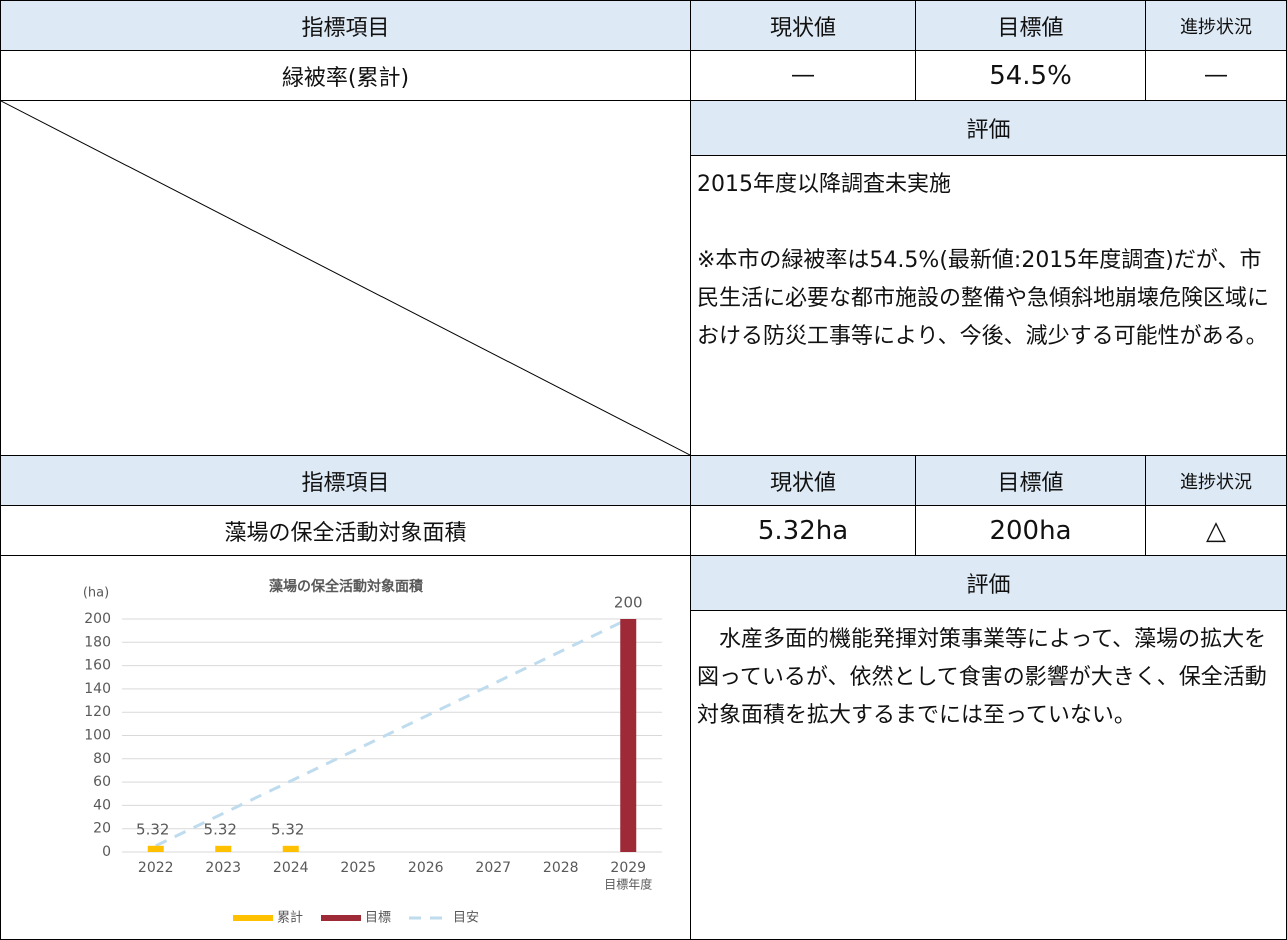 Image resolution: width=1287 pixels, height=940 pixels. I want to click on x-tick-label: 2027, so click(493, 868).